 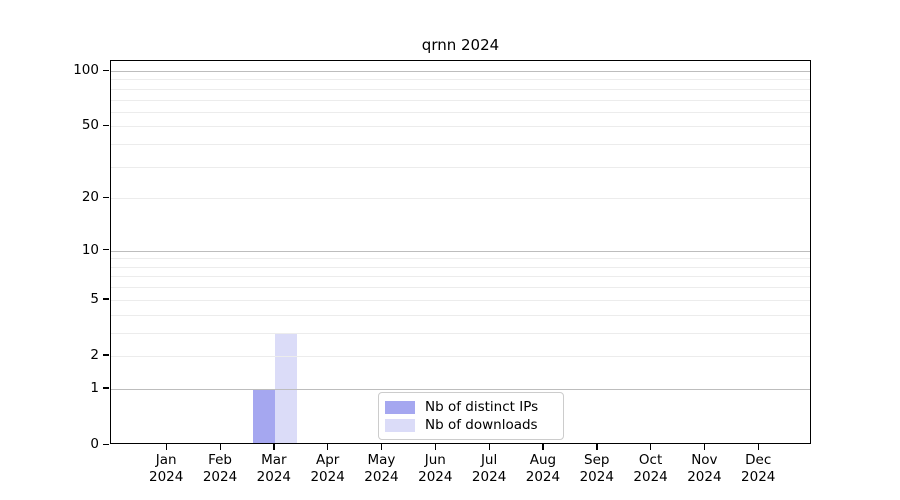 I want to click on x-tick-label-aug-2024: Aug 2024, so click(x=543, y=468).